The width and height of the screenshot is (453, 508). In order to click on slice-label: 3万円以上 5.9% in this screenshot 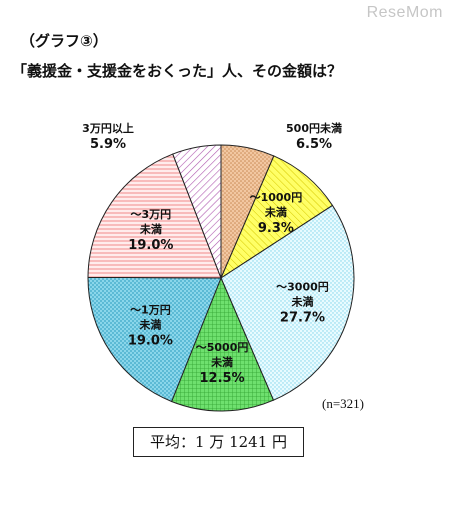, I will do `click(108, 136)`.